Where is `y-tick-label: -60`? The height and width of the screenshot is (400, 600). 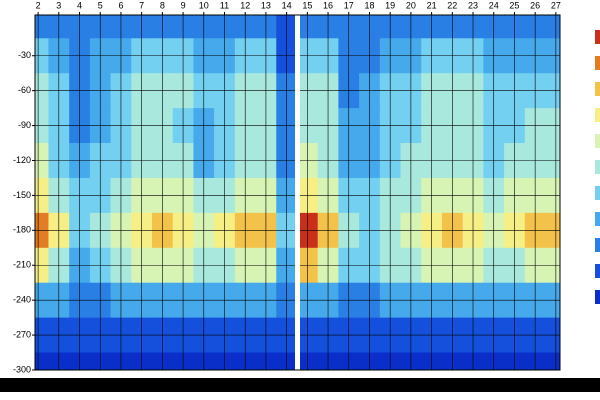 y-tick-label: -60 is located at coordinates (24, 90).